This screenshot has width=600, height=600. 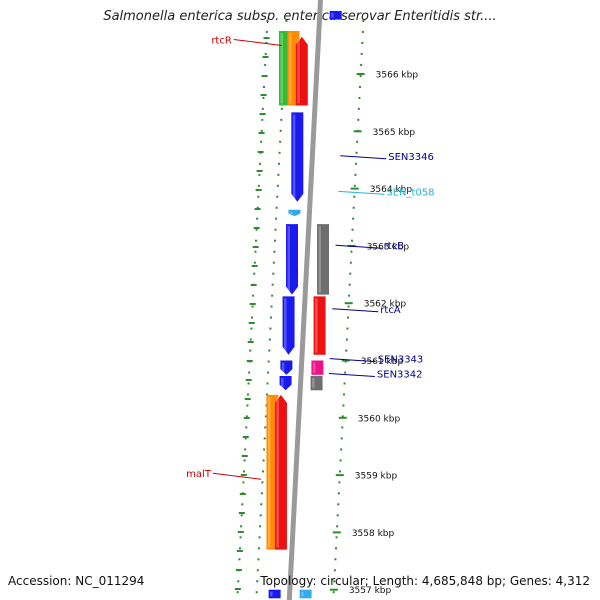 I want to click on feature-SEN3343, so click(x=286, y=367).